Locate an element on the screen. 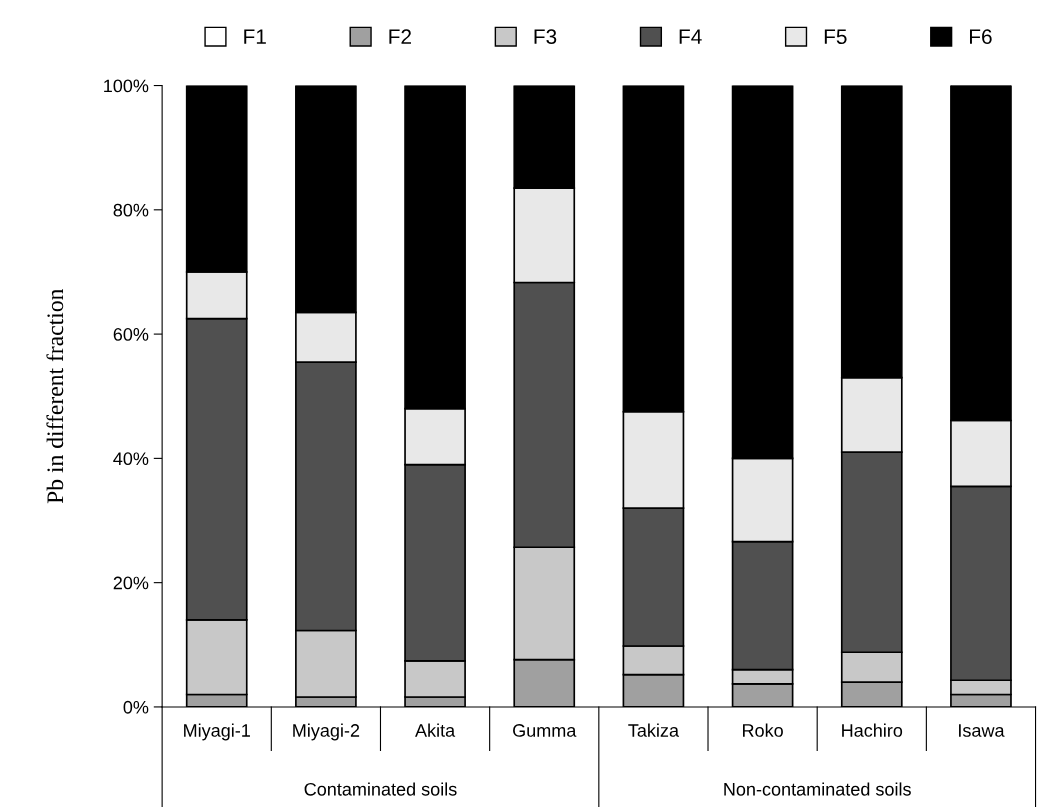 This screenshot has height=807, width=1046. legend-label: F1 is located at coordinates (255, 36).